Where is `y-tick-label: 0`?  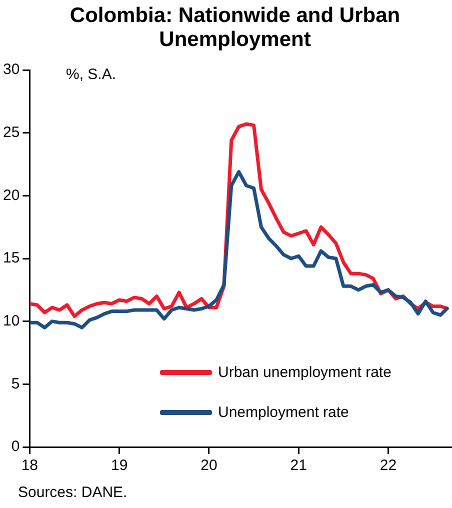
y-tick-label: 0 is located at coordinates (15, 447).